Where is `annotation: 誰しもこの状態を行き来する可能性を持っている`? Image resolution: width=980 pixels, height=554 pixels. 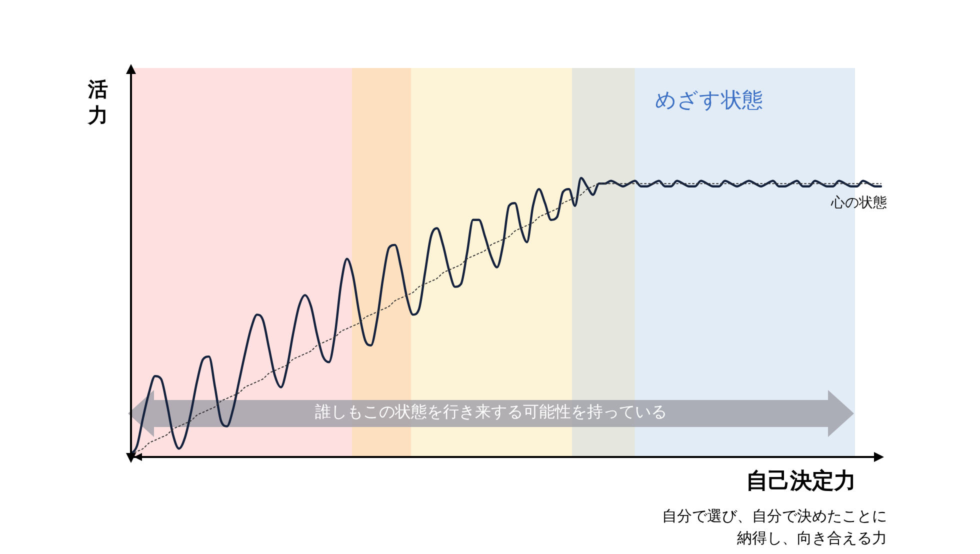 annotation: 誰しもこの状態を行き来する可能性を持っている is located at coordinates (491, 412).